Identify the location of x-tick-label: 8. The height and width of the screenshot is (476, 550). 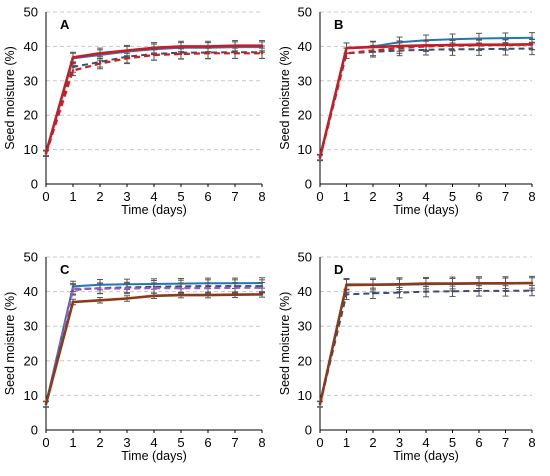
(261, 196).